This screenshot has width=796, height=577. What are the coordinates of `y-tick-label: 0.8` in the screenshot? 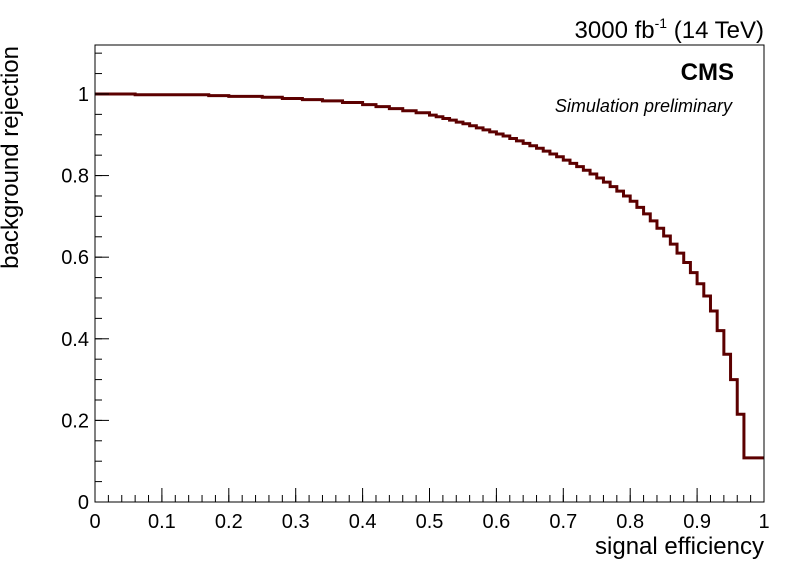 It's located at (75, 177).